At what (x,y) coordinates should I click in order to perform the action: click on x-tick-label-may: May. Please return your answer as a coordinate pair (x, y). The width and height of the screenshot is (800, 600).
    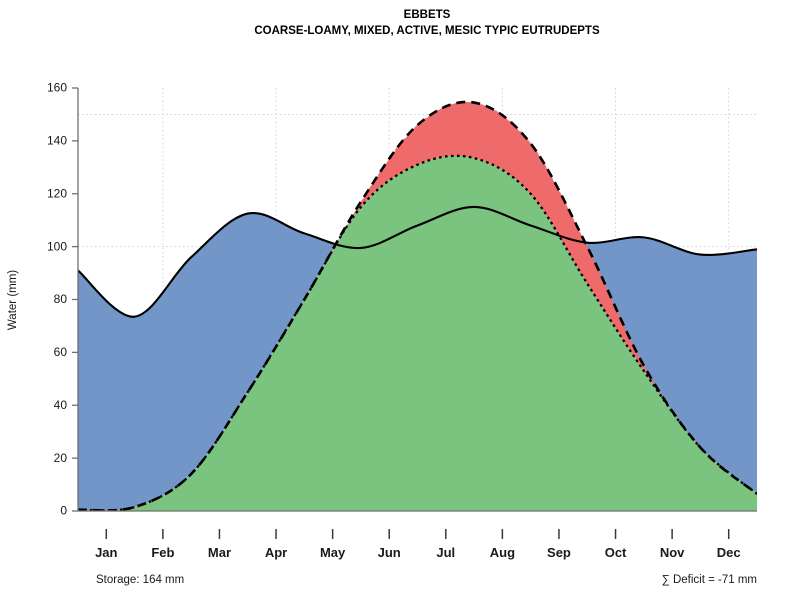
    Looking at the image, I should click on (333, 552).